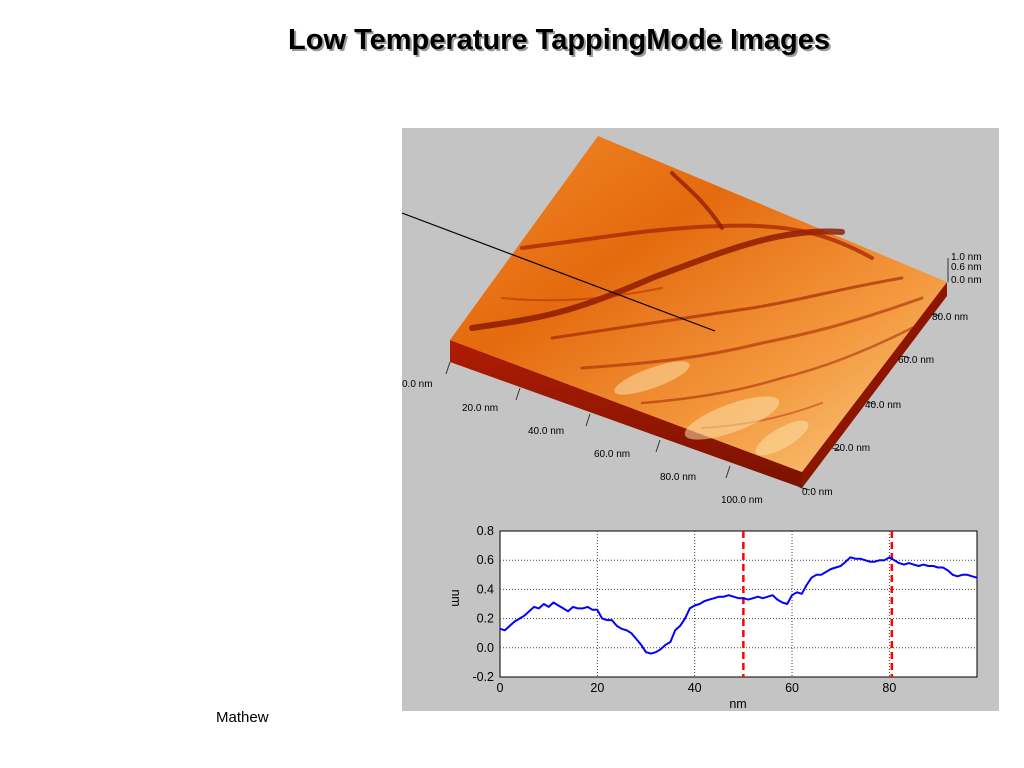  What do you see at coordinates (678, 477) in the screenshot?
I see `afm-x-label-4: 80.0 nm` at bounding box center [678, 477].